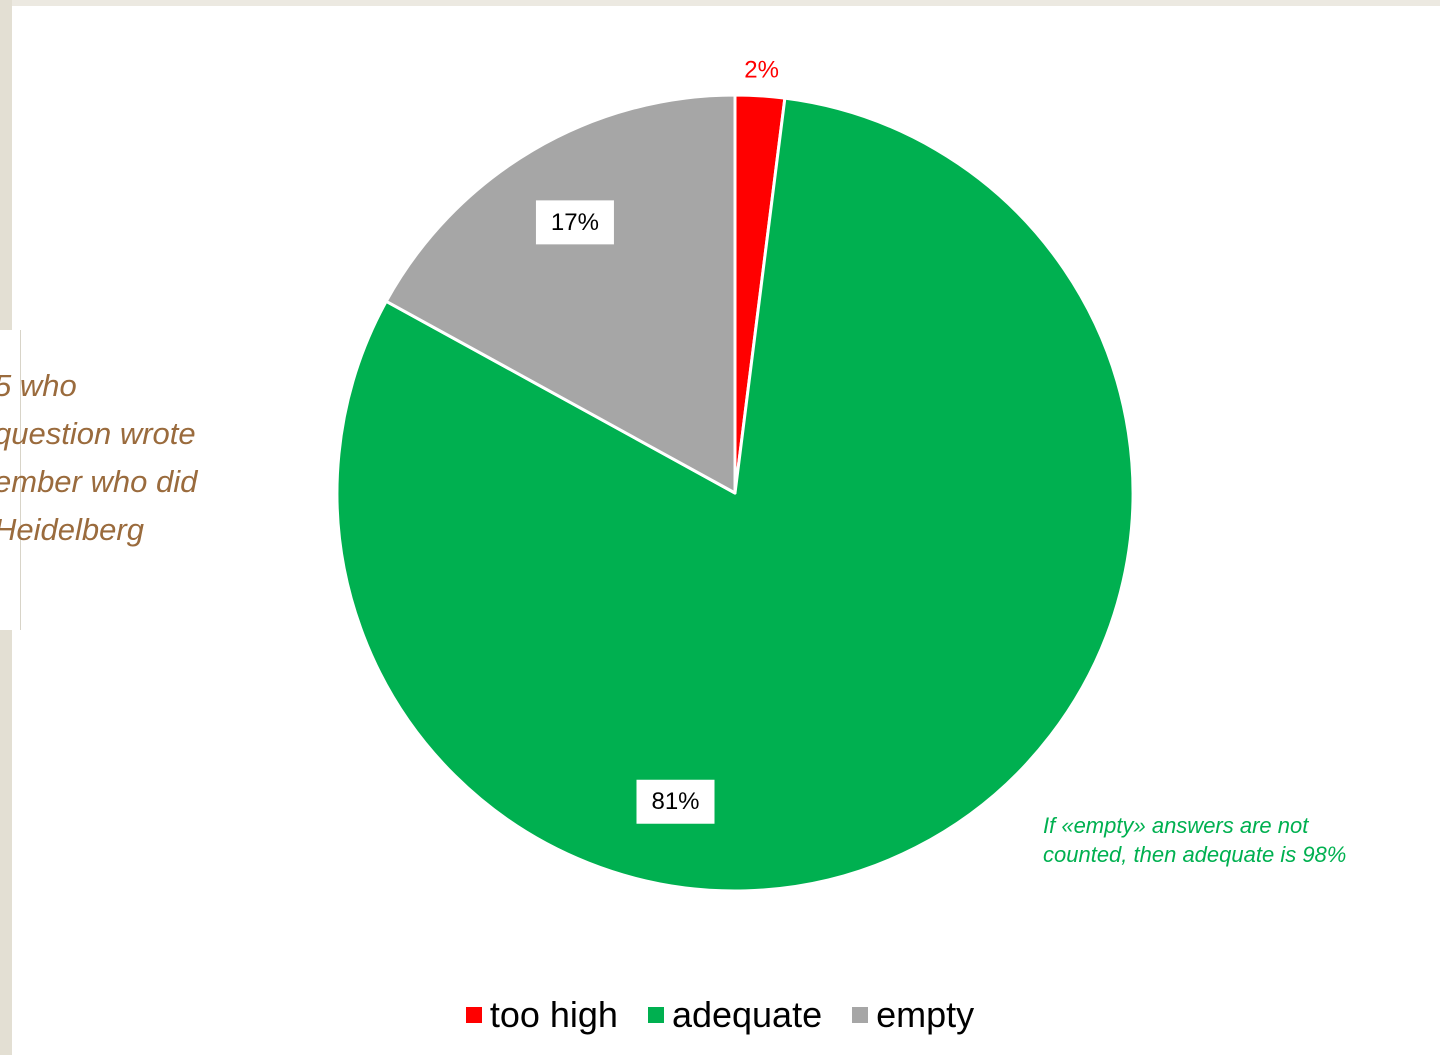 The image size is (1440, 1055). What do you see at coordinates (473, 1015) in the screenshot?
I see `legend-swatch-too-high` at bounding box center [473, 1015].